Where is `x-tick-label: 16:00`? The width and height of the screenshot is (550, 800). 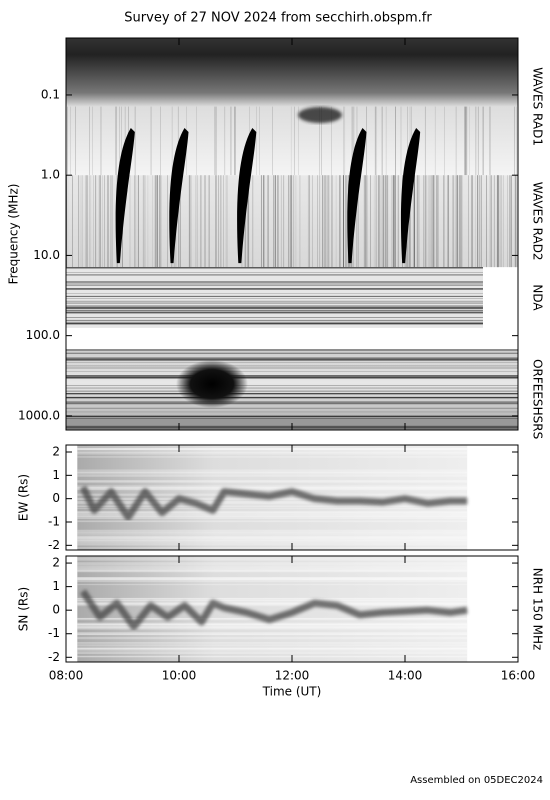
x-tick-label: 16:00 is located at coordinates (518, 676).